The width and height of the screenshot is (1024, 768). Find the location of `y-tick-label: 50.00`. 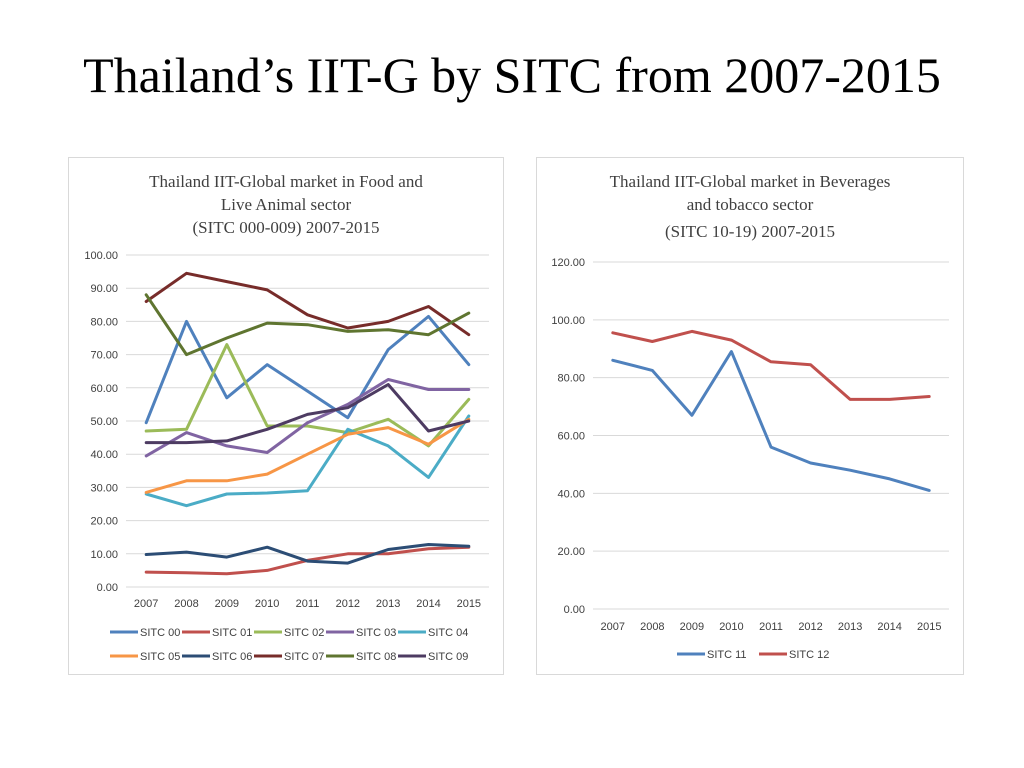

y-tick-label: 50.00 is located at coordinates (104, 422).